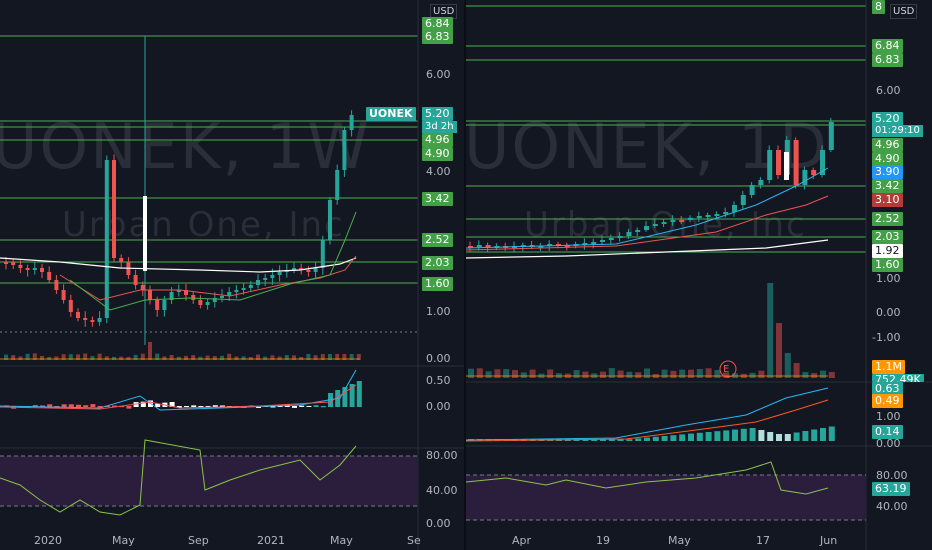 The height and width of the screenshot is (550, 932). Describe the element at coordinates (209, 481) in the screenshot. I see `rsi-band` at that location.